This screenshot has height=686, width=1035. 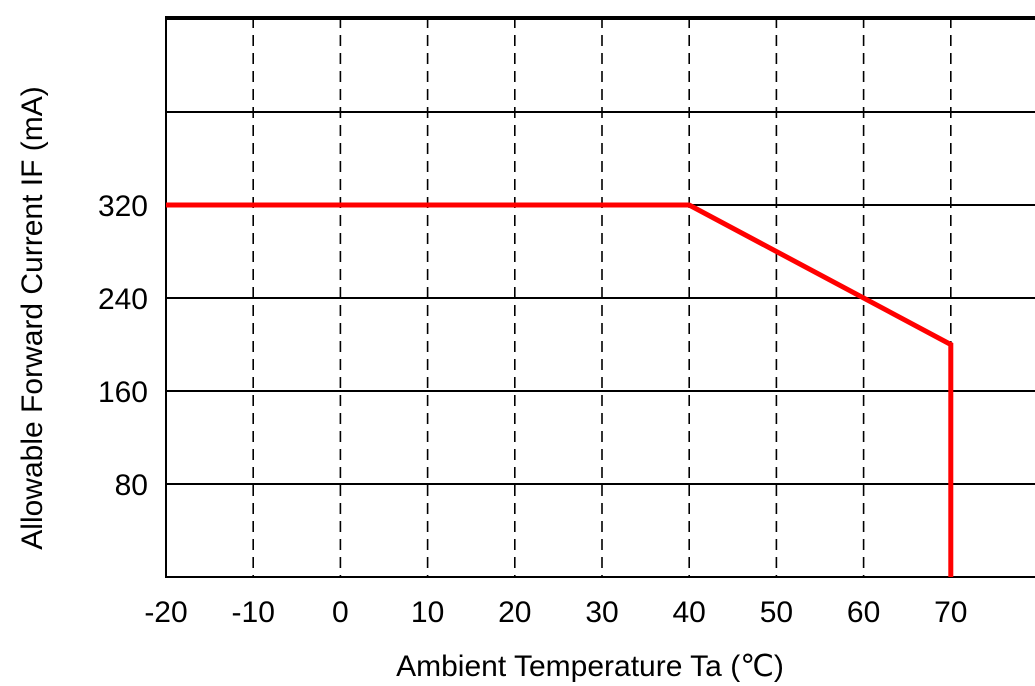 What do you see at coordinates (689, 612) in the screenshot?
I see `x-tick-label: 40` at bounding box center [689, 612].